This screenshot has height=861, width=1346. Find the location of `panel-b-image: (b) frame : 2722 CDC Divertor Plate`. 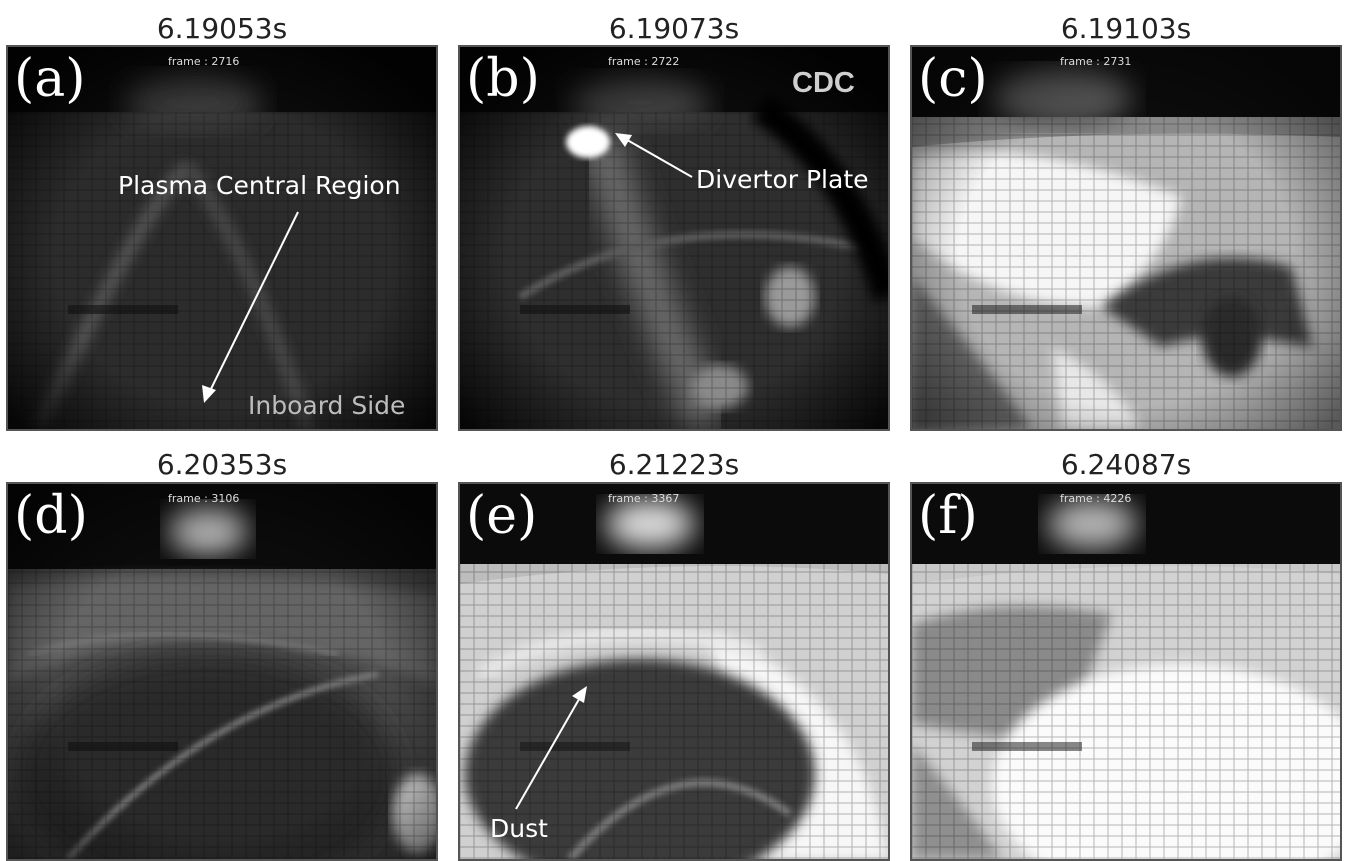

panel-b-image: (b) frame : 2722 CDC Divertor Plate is located at coordinates (674, 238).